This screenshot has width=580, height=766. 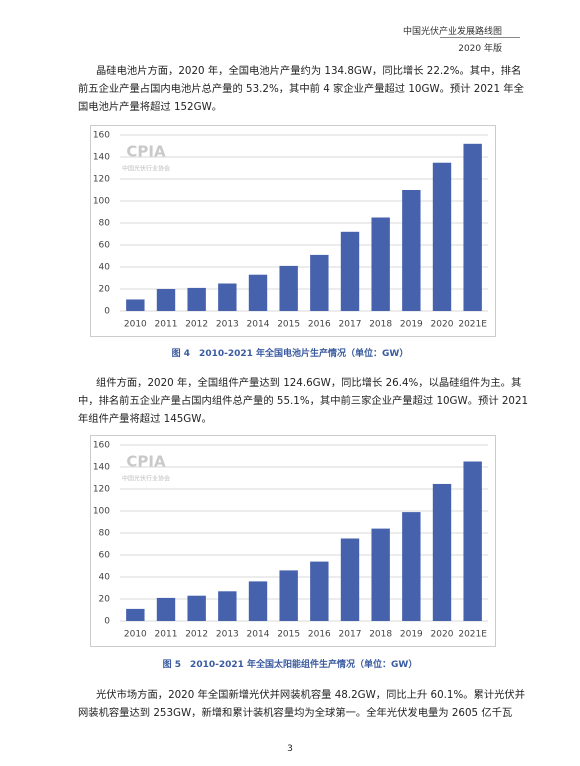 I want to click on page-number: 3, so click(x=290, y=749).